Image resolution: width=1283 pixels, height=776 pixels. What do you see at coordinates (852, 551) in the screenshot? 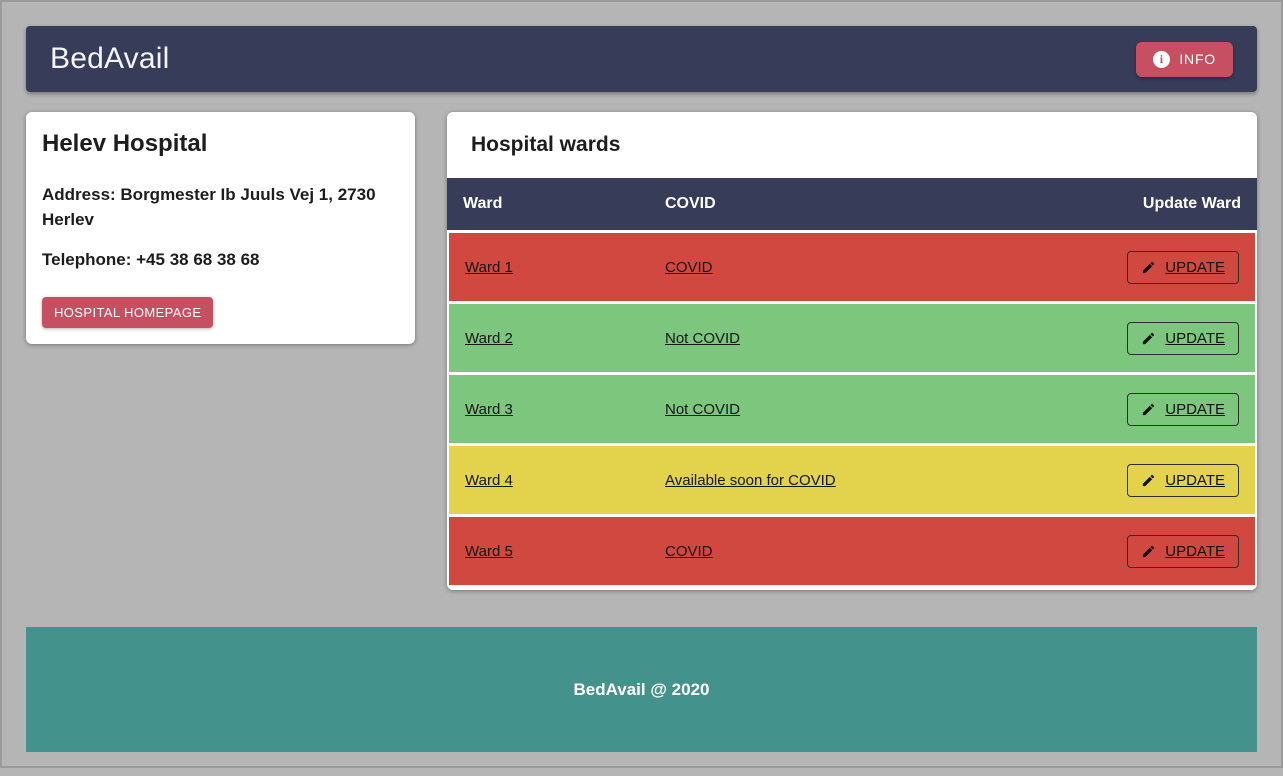
I see `table-row: Ward 5 COVID UPDATE` at bounding box center [852, 551].